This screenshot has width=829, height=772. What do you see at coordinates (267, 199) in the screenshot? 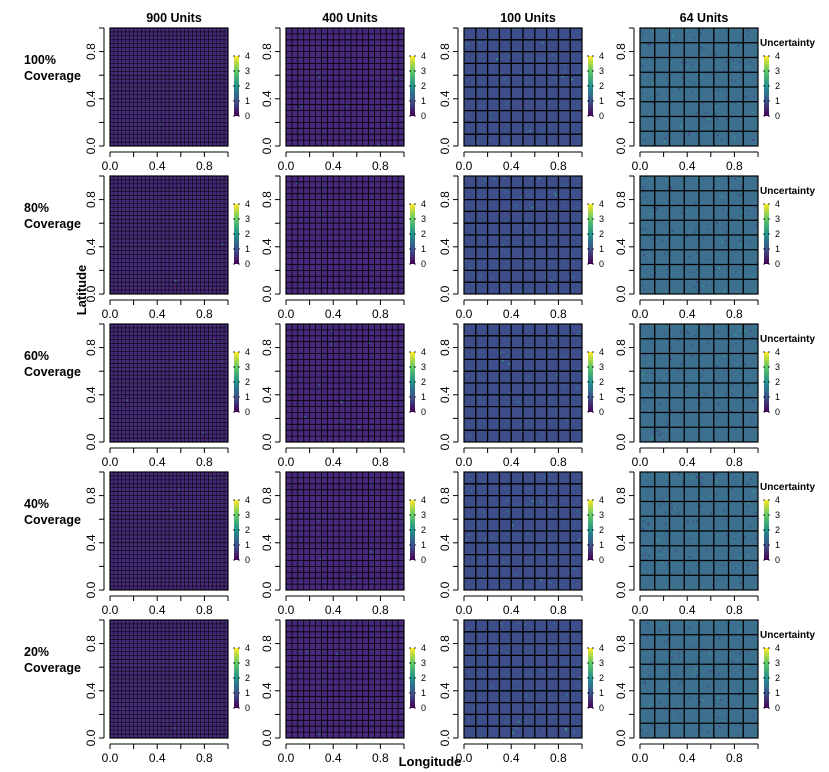
I see `y-tick-label: 0.8` at bounding box center [267, 199].